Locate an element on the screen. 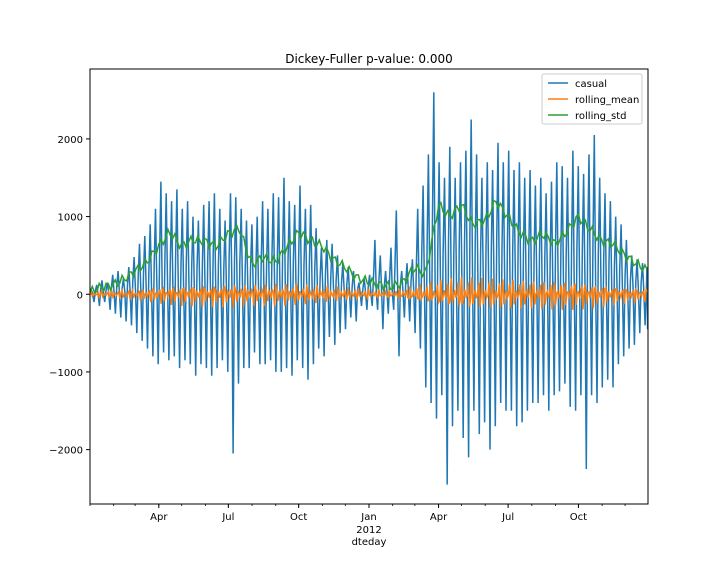 The height and width of the screenshot is (576, 720). series-rolling-std-line is located at coordinates (368, 246).